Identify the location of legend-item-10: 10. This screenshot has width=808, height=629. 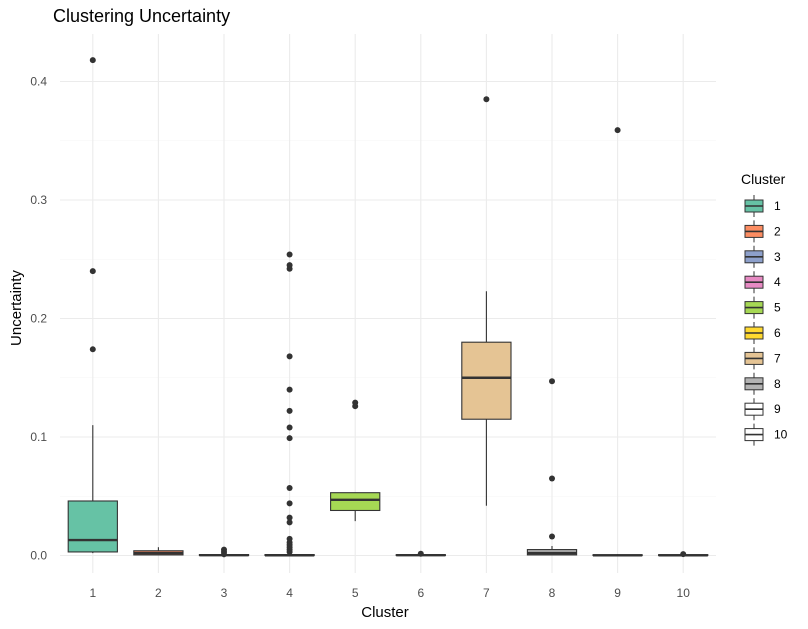
(766, 434).